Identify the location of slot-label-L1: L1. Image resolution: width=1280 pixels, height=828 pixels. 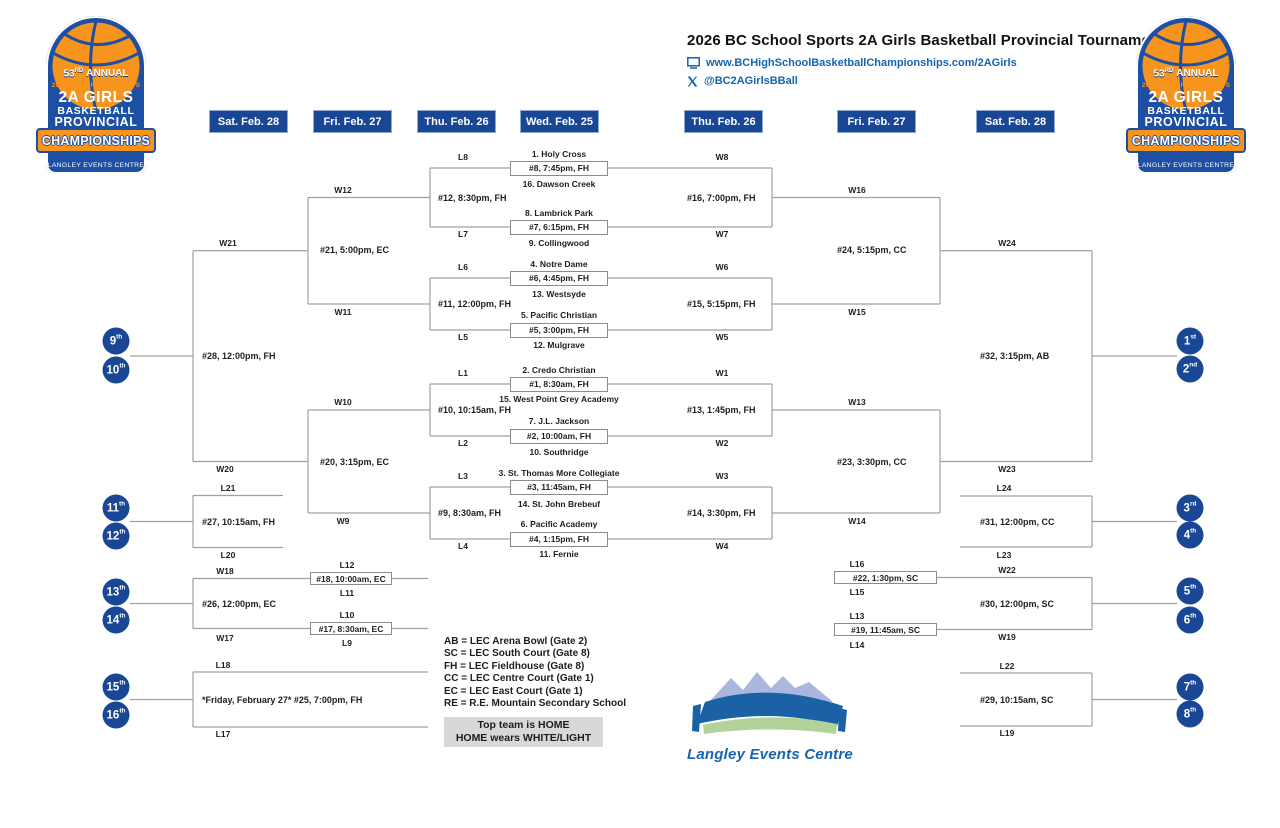
(463, 373).